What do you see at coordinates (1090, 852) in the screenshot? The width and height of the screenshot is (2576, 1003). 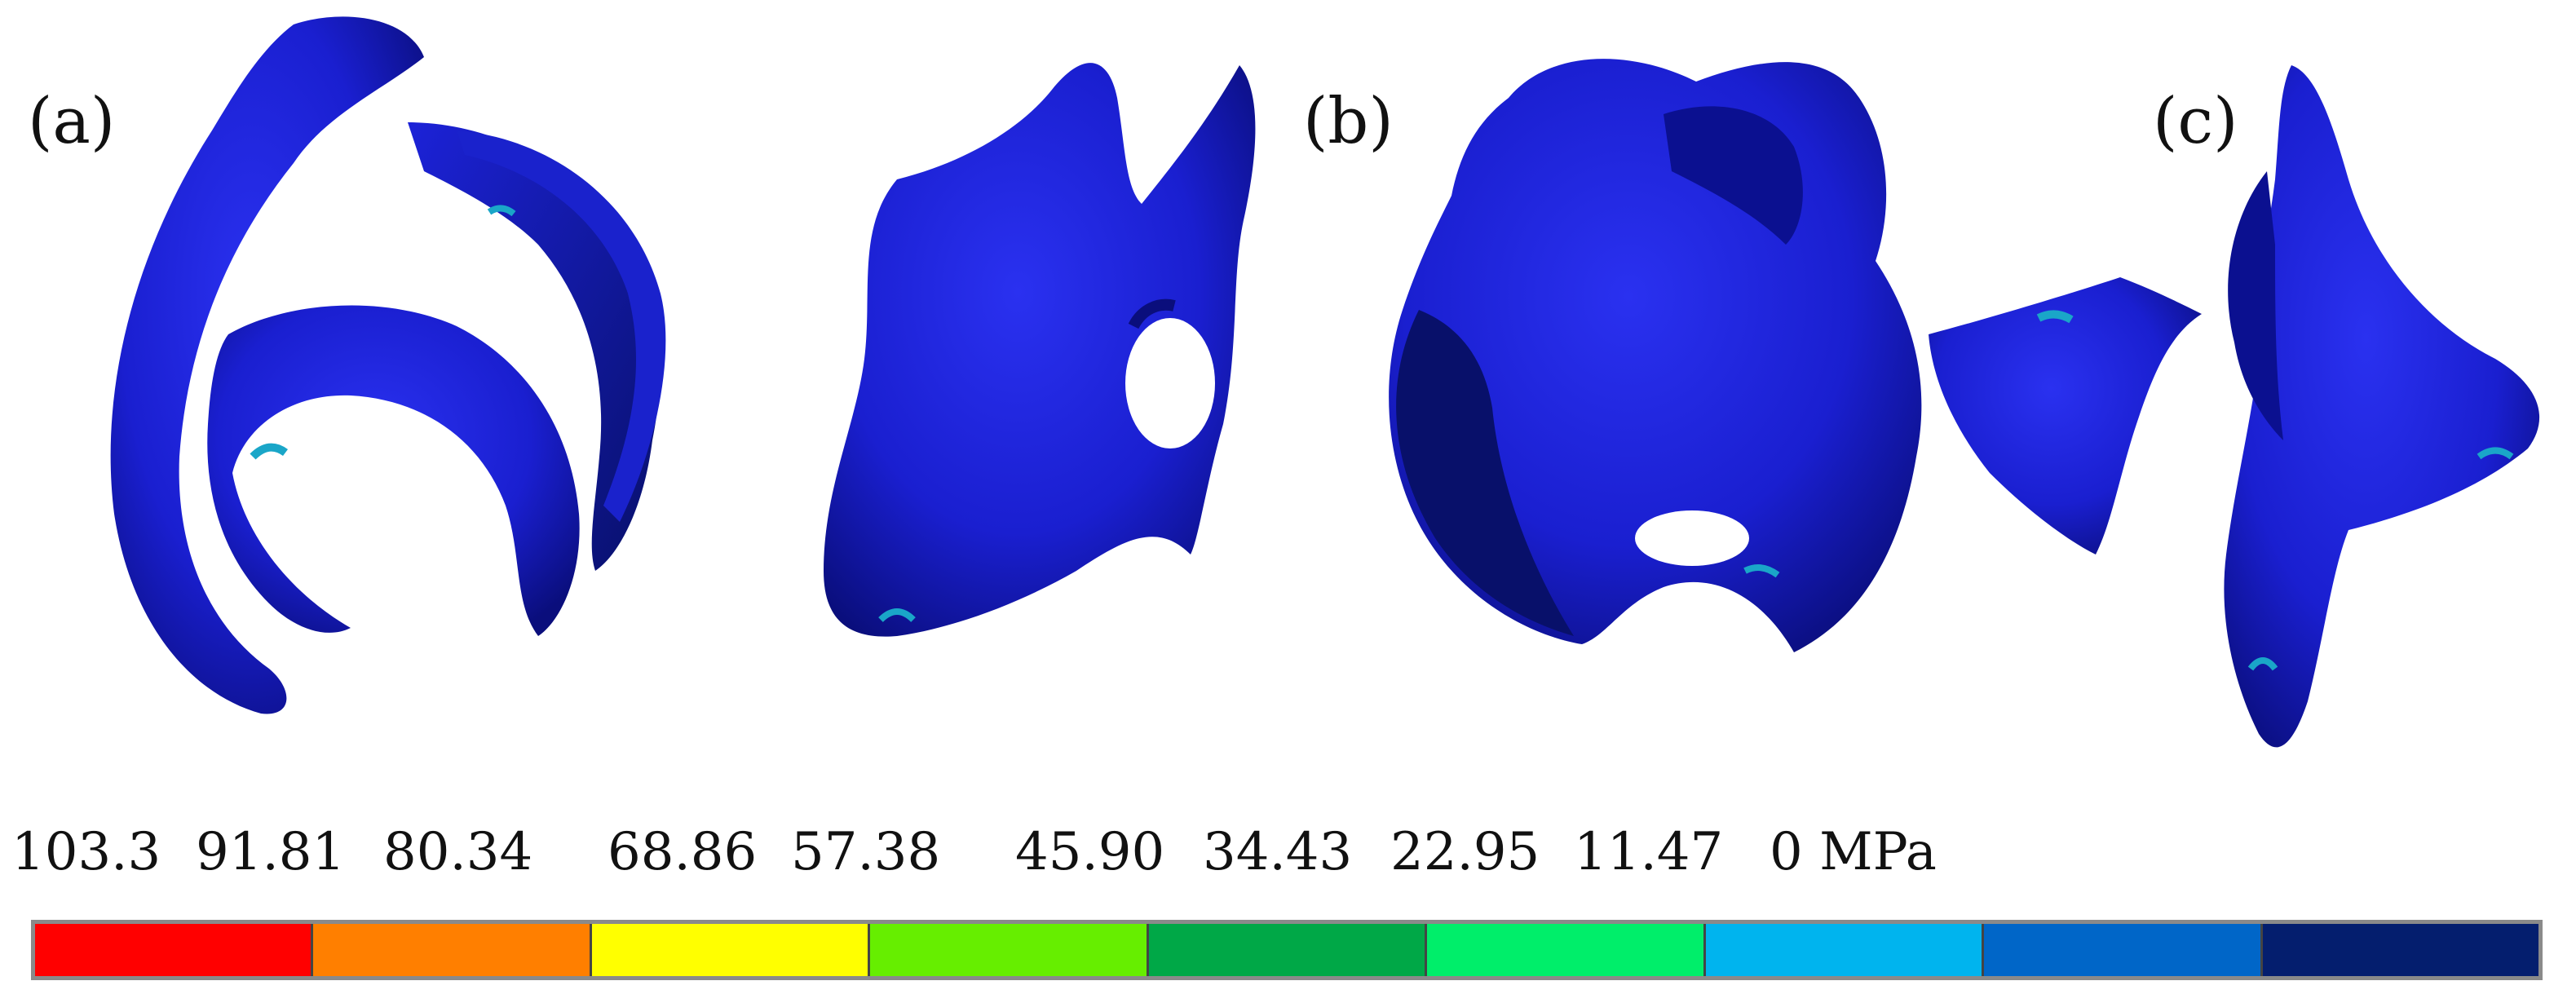 I see `tick-label: 45.90` at bounding box center [1090, 852].